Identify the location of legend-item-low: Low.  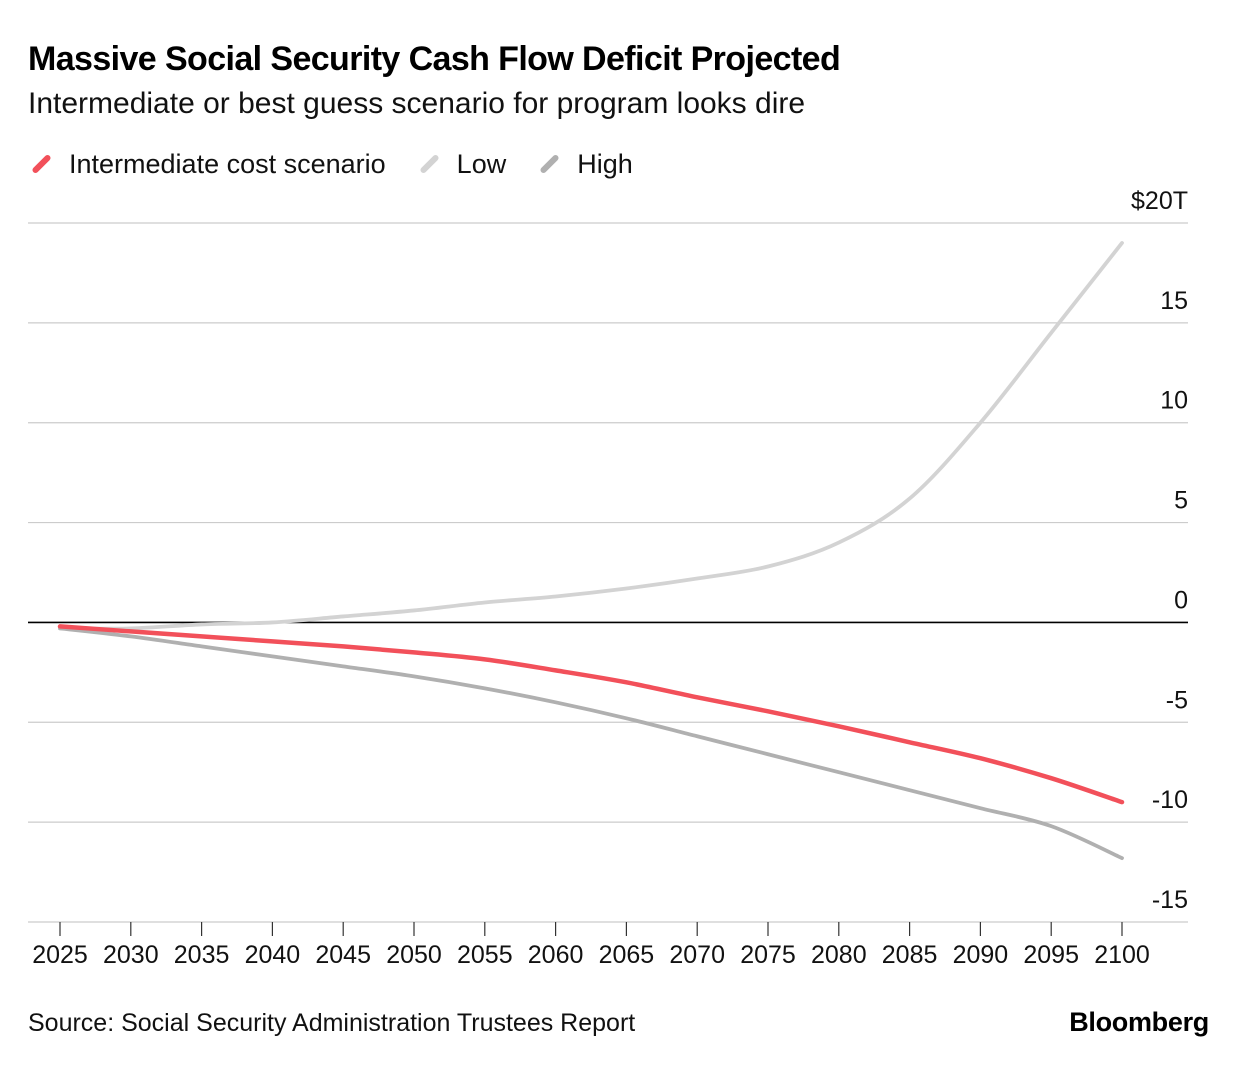
(461, 164).